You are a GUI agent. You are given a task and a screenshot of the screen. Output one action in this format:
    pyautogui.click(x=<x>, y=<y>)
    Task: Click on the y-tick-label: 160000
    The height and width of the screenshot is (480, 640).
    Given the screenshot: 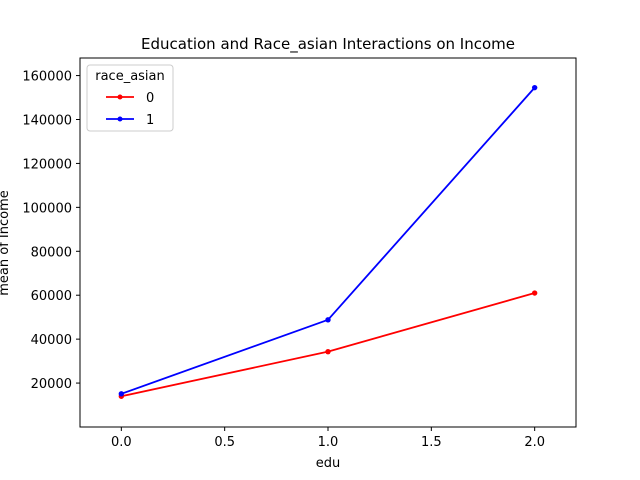 What is the action you would take?
    pyautogui.click(x=47, y=77)
    